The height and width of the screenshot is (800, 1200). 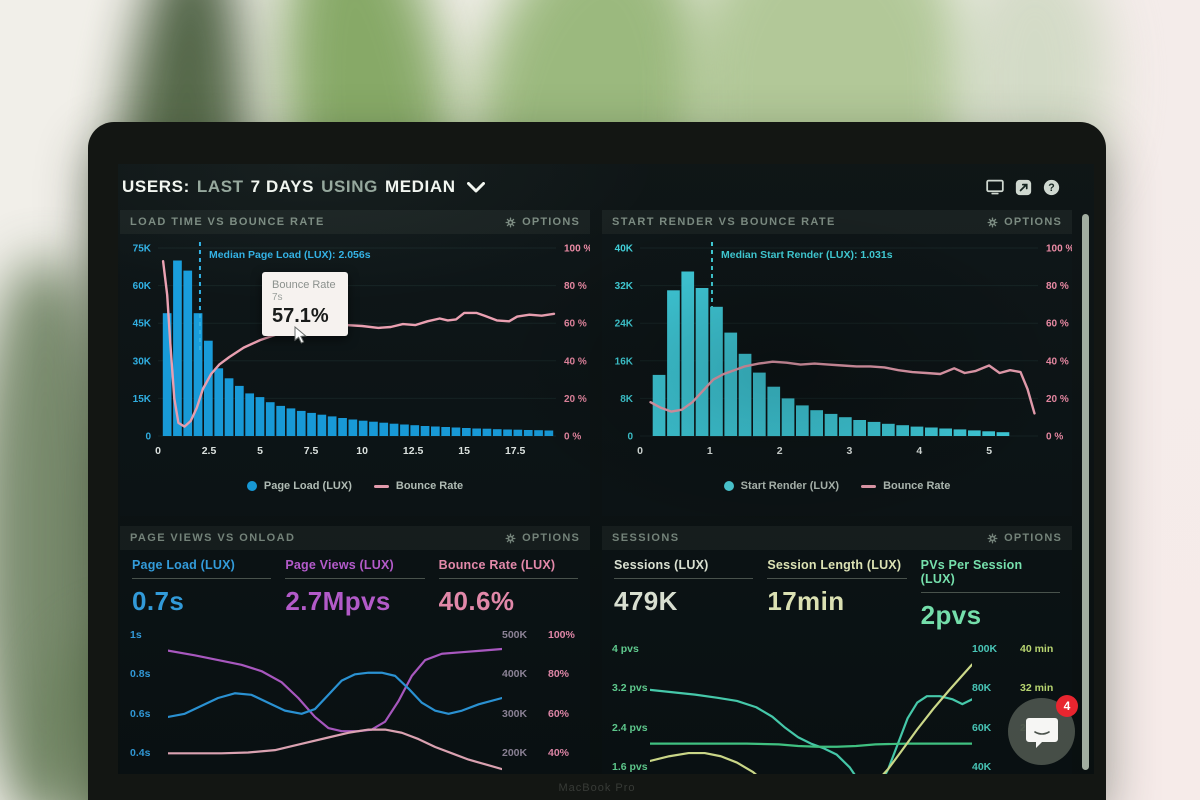 I want to click on axis-tick-label: 80K, so click(x=982, y=688).